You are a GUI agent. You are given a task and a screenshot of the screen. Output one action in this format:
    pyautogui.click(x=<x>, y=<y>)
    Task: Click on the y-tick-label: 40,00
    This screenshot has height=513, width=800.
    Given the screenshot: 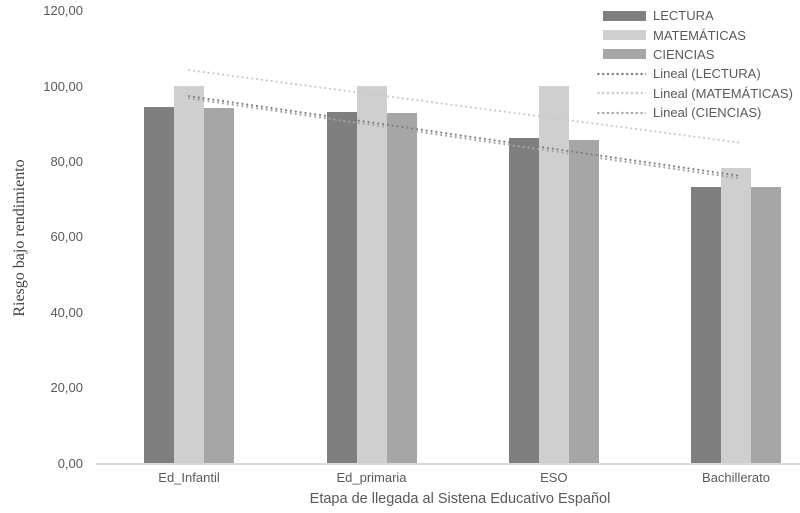 What is the action you would take?
    pyautogui.click(x=66, y=312)
    